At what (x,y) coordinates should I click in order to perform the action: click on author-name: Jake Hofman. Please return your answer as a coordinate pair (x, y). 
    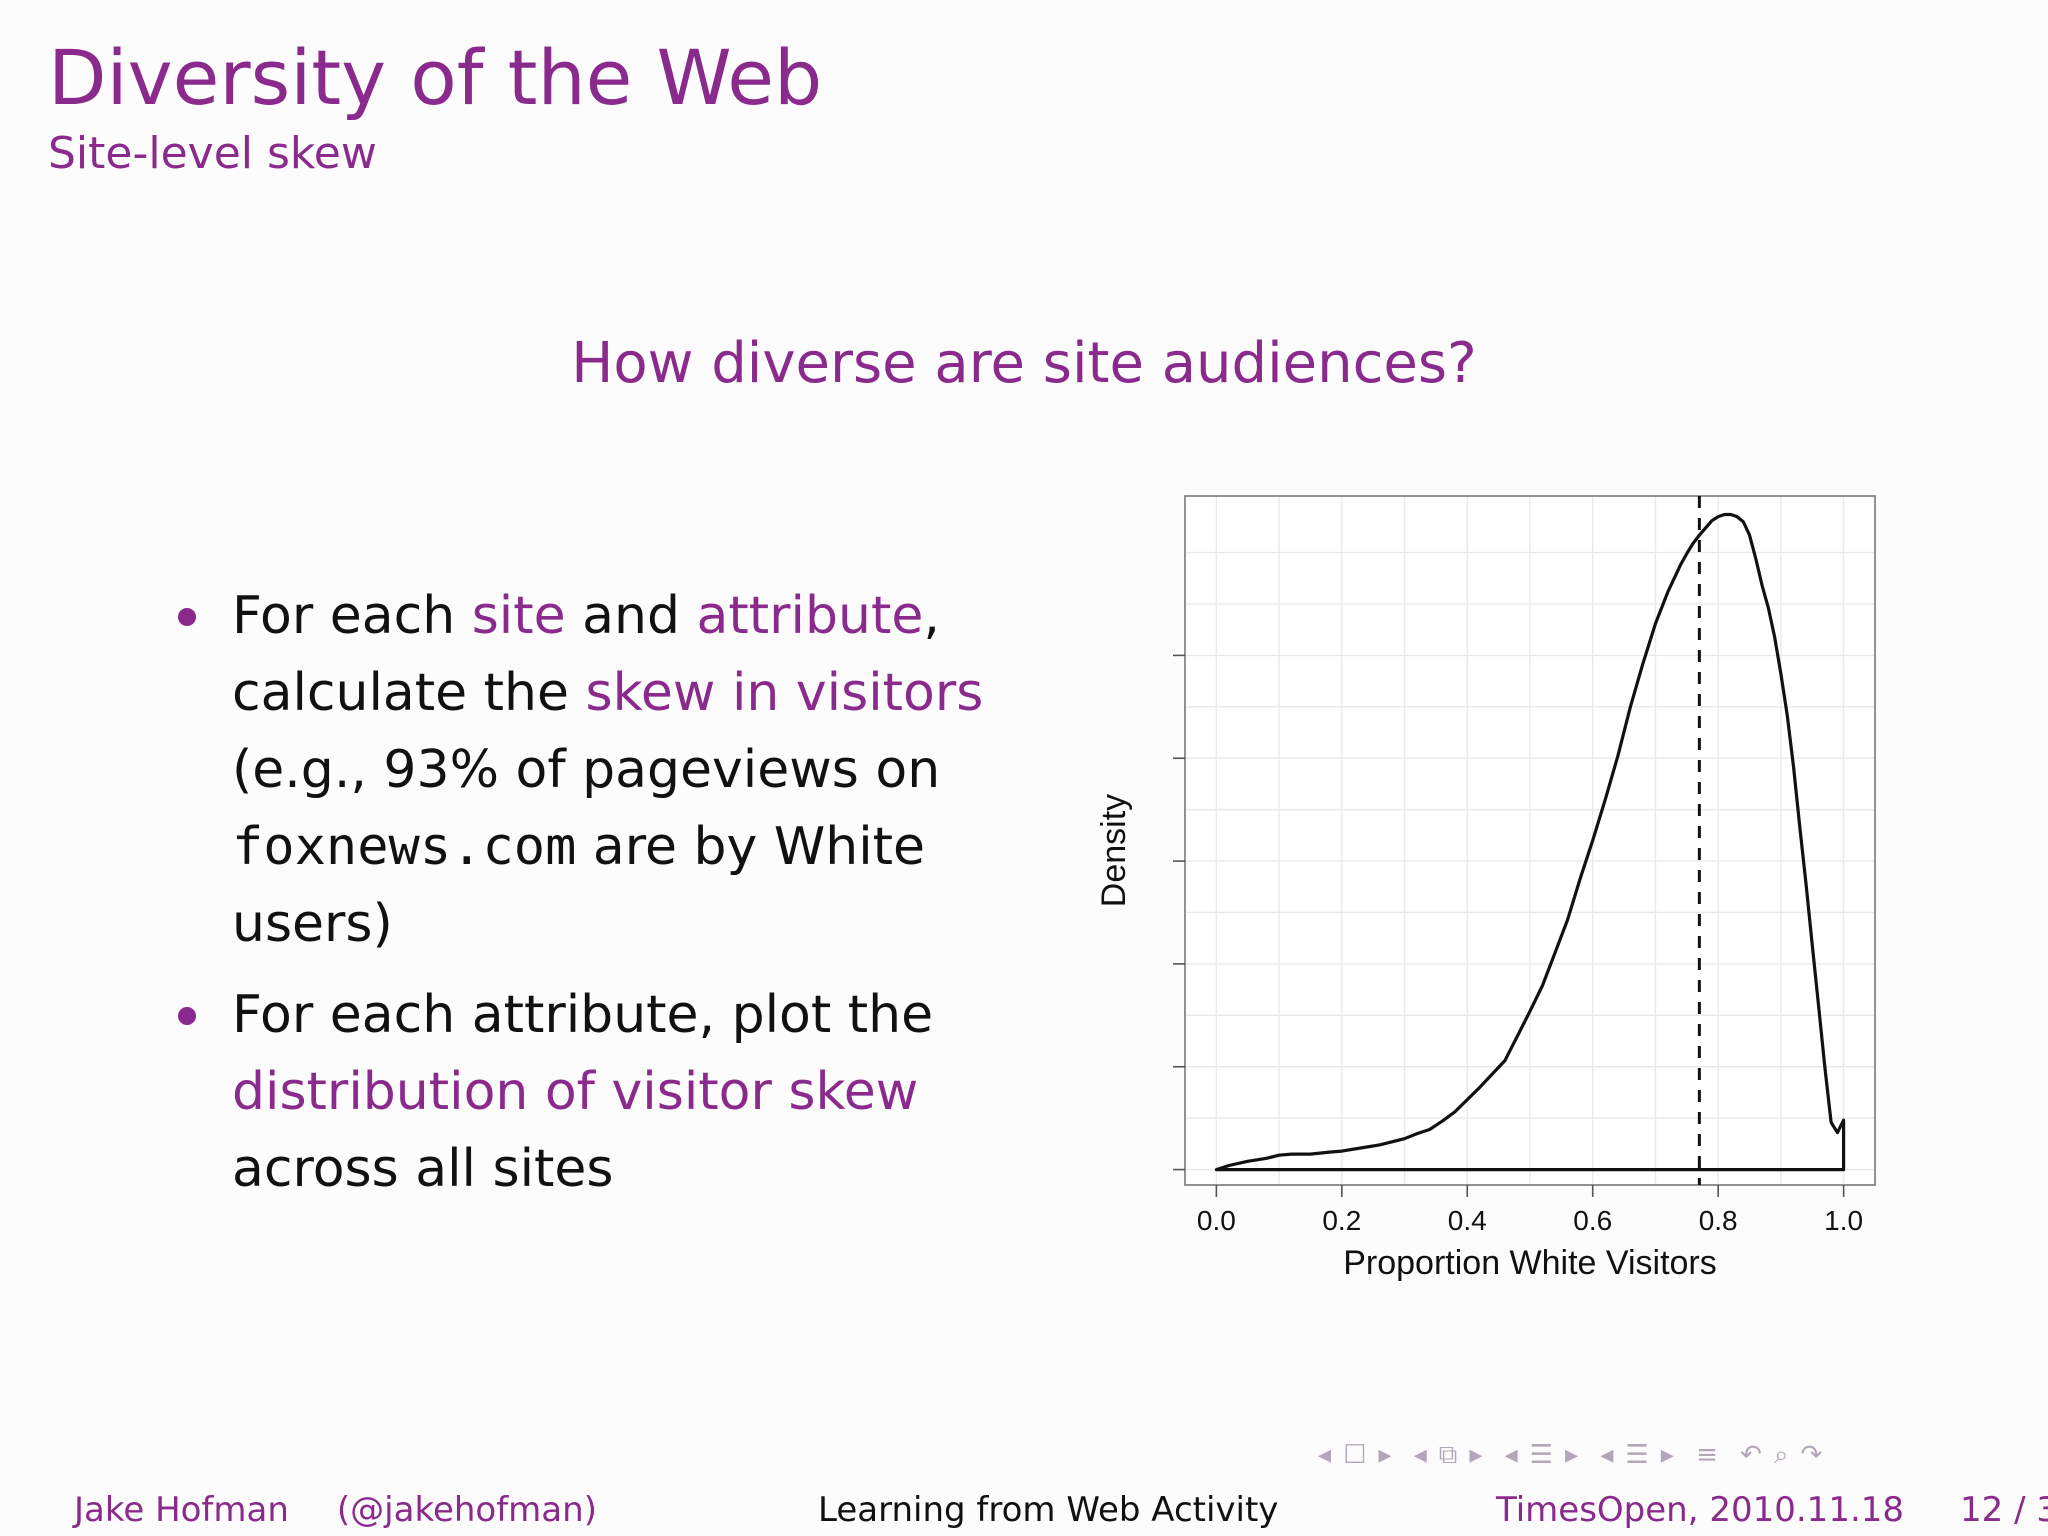
    Looking at the image, I should click on (181, 1510).